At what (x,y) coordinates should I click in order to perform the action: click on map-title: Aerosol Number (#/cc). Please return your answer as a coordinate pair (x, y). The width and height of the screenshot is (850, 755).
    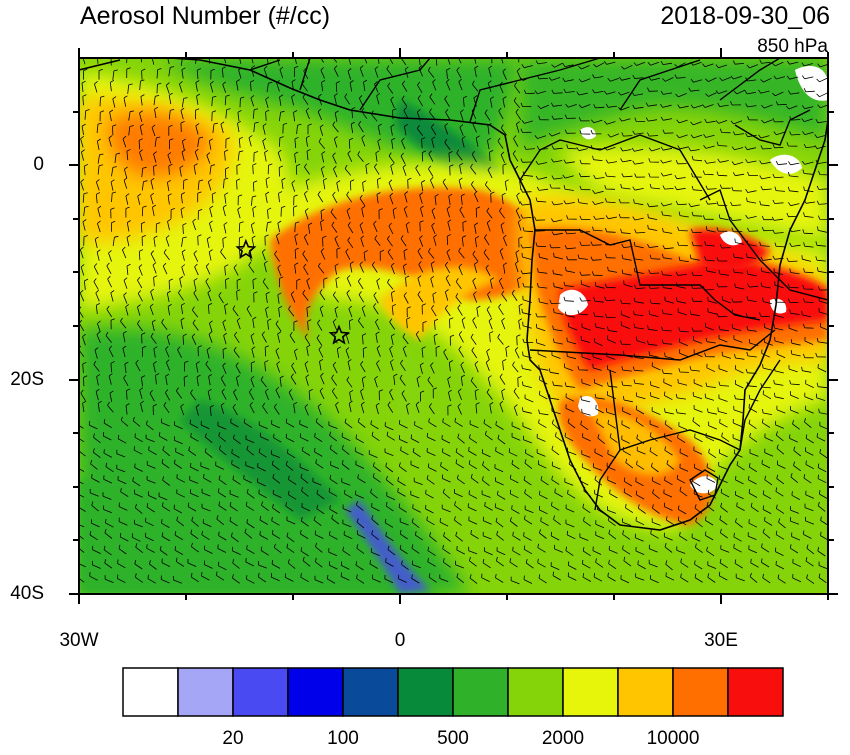
    Looking at the image, I should click on (205, 16).